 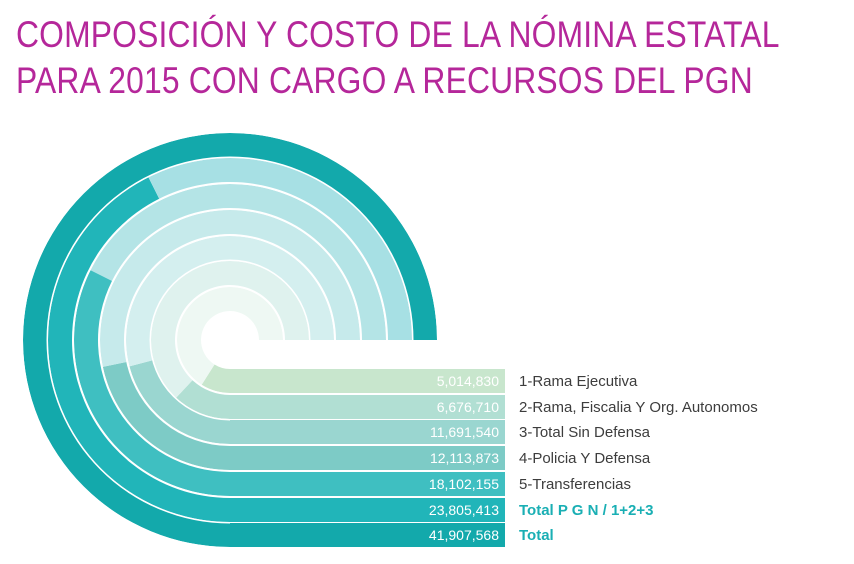 I want to click on category-label: Total P G N / 1+2+3, so click(x=586, y=510).